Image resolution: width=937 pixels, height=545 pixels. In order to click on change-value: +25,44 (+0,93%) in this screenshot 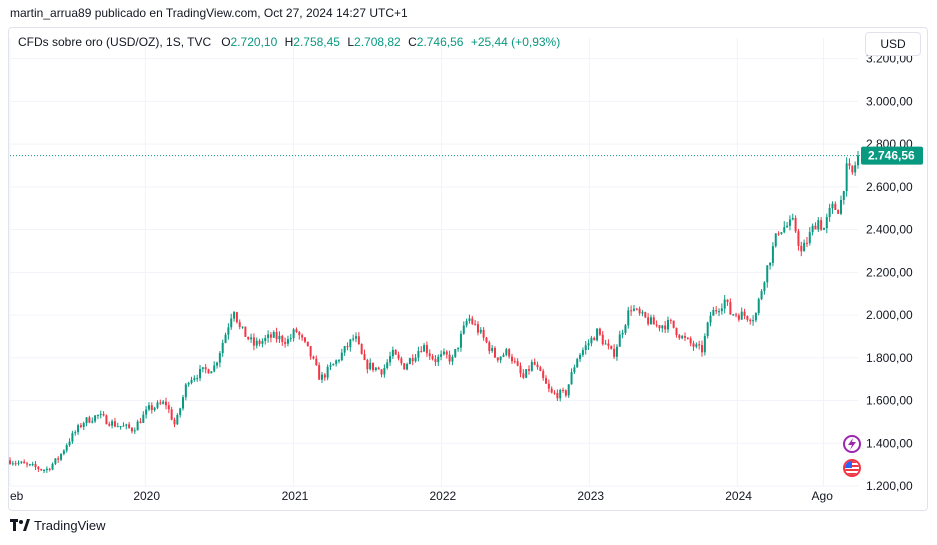, I will do `click(515, 42)`.